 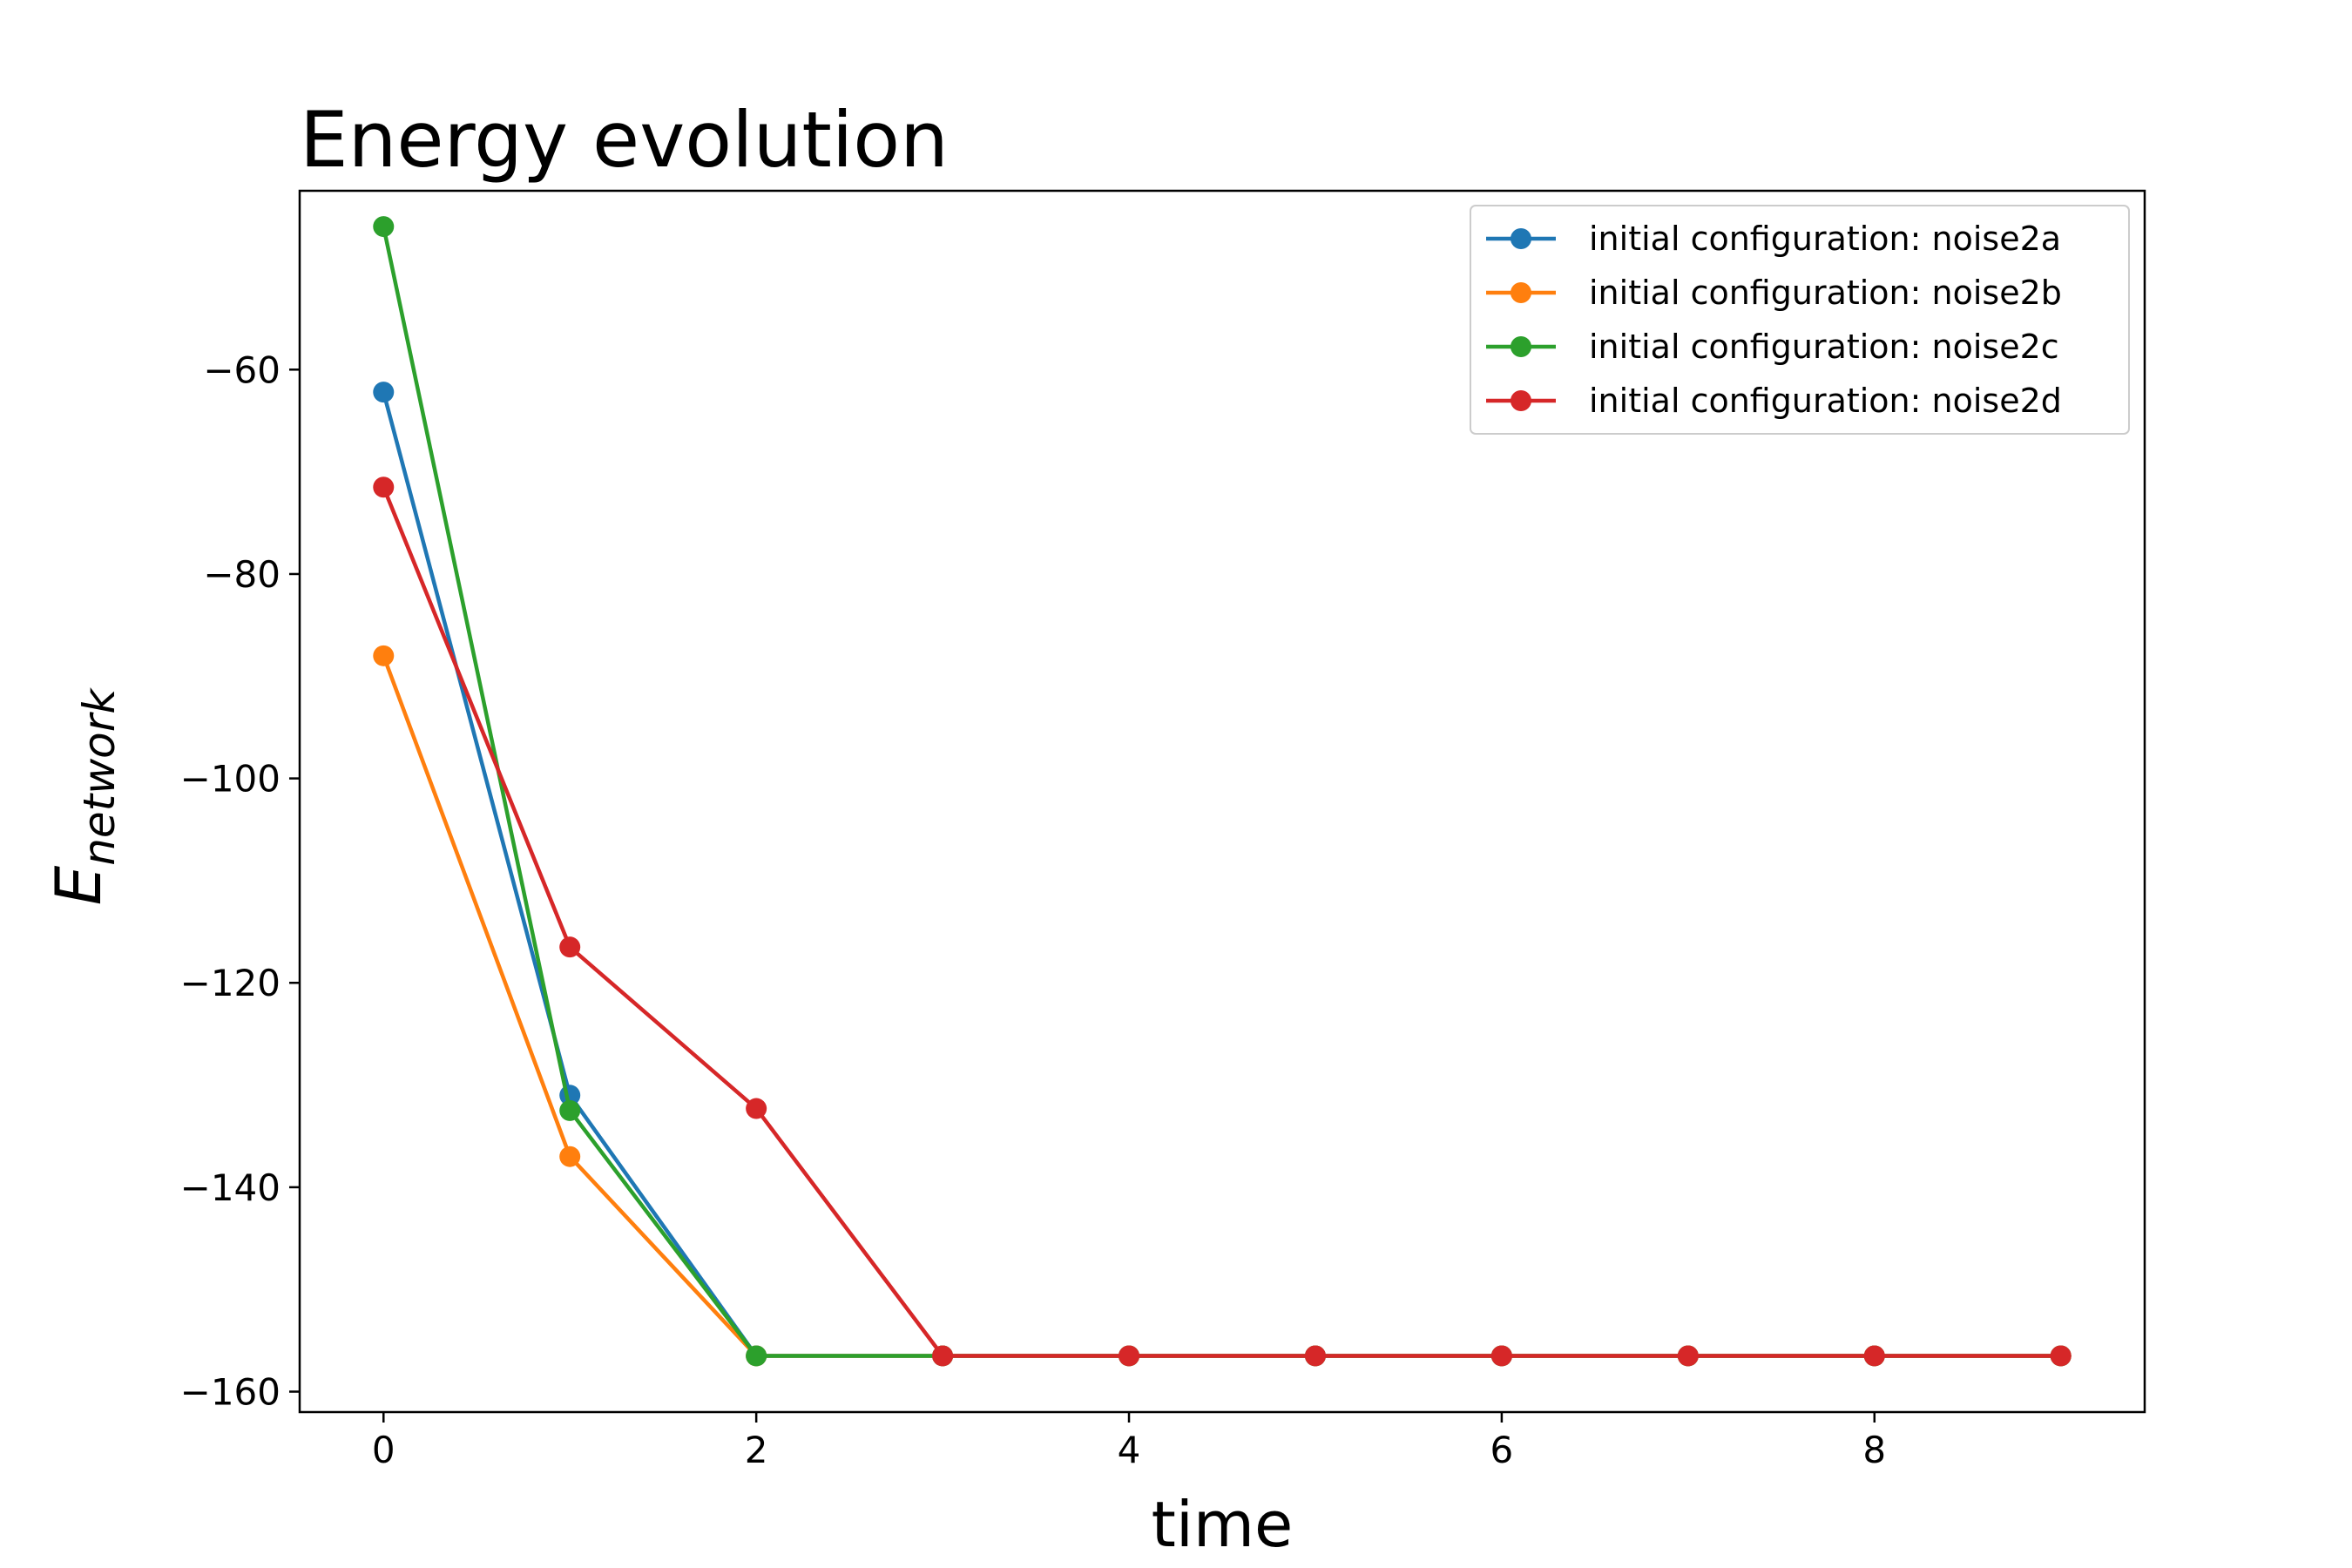 I want to click on y-tick-label: −100, so click(x=230, y=780).